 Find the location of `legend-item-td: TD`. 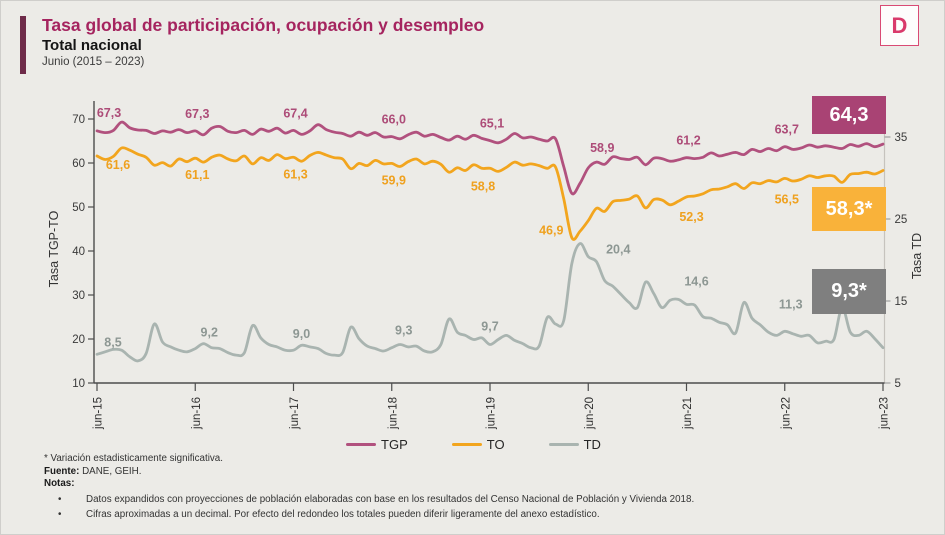

legend-item-td: TD is located at coordinates (574, 444).